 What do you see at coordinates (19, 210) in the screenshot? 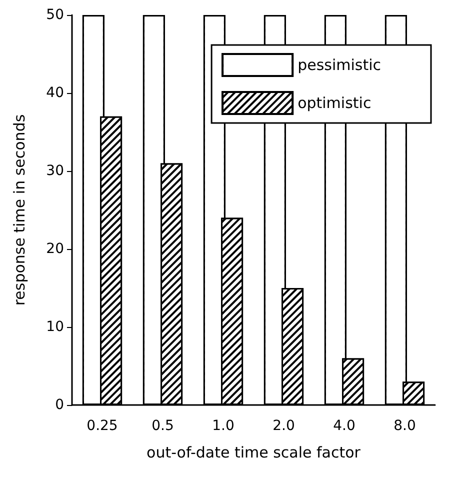
I see `y-axis-title: response time in seconds` at bounding box center [19, 210].